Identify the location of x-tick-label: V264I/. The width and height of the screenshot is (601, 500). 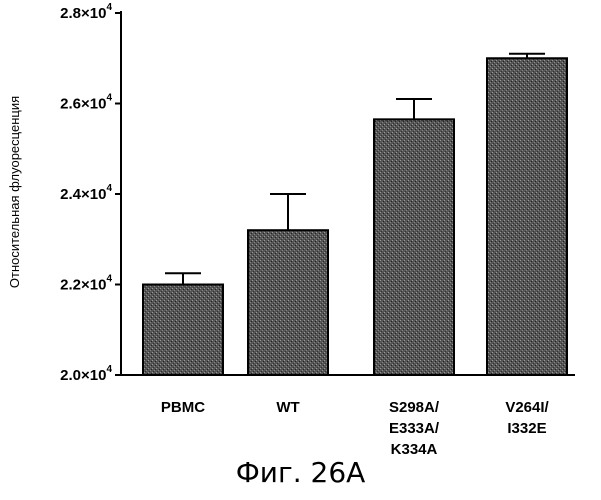
(527, 407).